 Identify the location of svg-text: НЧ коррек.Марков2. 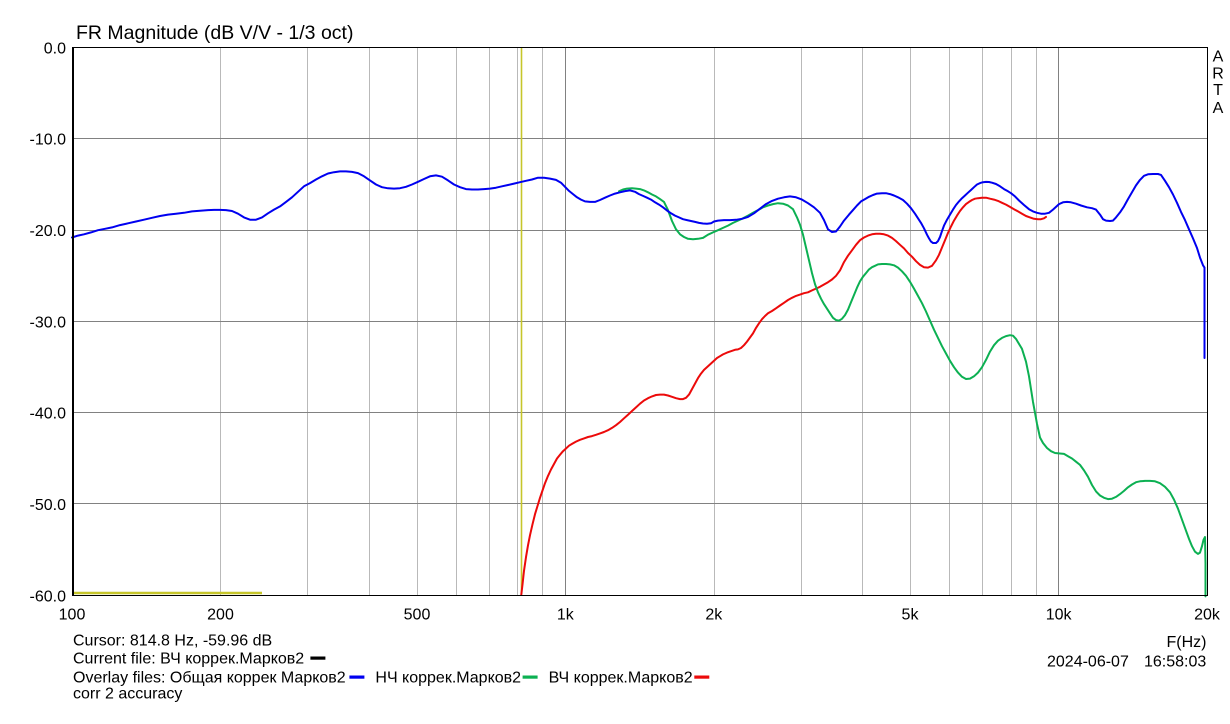
(448, 678).